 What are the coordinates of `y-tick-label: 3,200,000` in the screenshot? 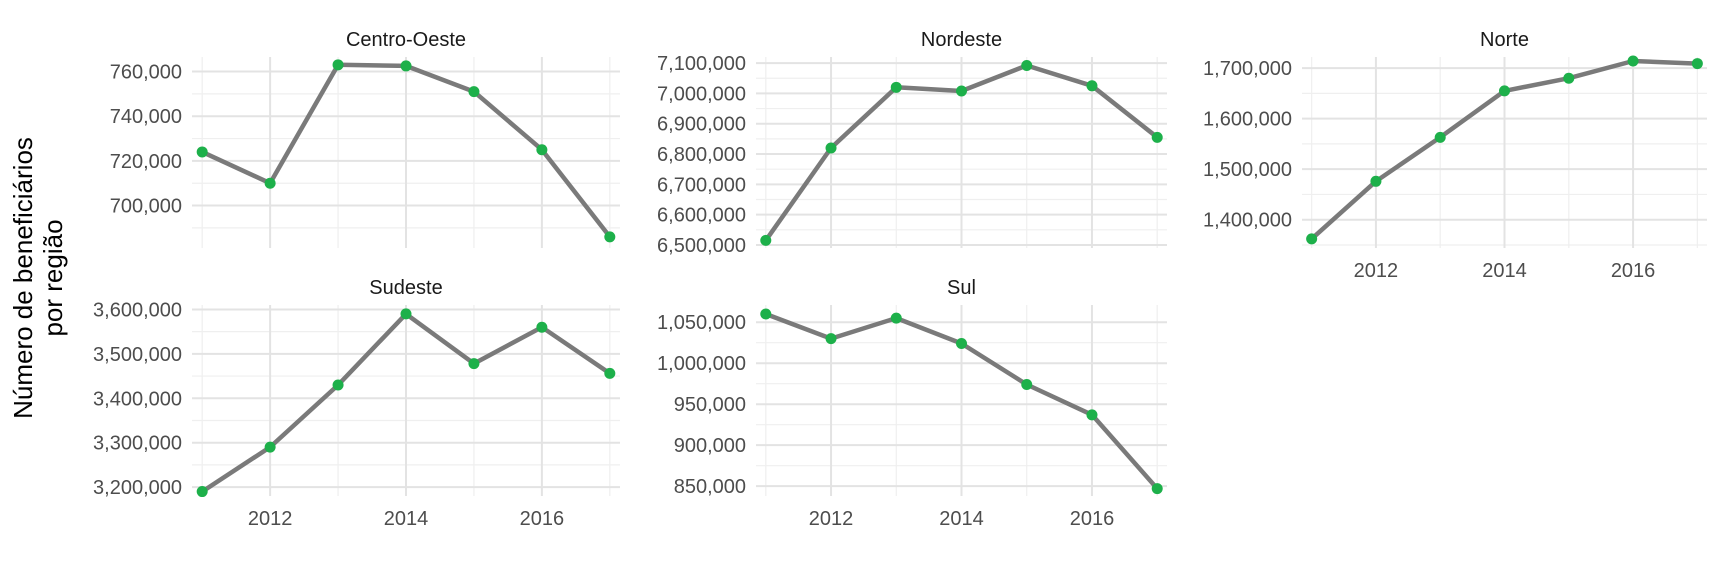 It's located at (137, 488).